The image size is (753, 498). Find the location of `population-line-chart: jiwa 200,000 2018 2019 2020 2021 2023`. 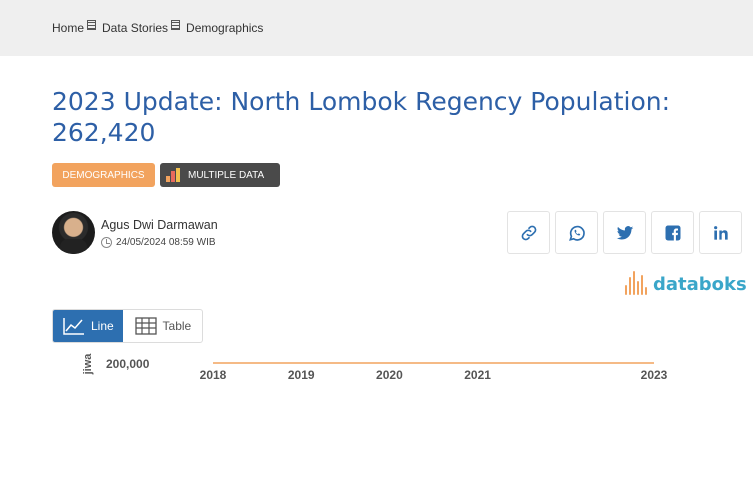

population-line-chart: jiwa 200,000 2018 2019 2020 2021 2023 is located at coordinates (375, 367).